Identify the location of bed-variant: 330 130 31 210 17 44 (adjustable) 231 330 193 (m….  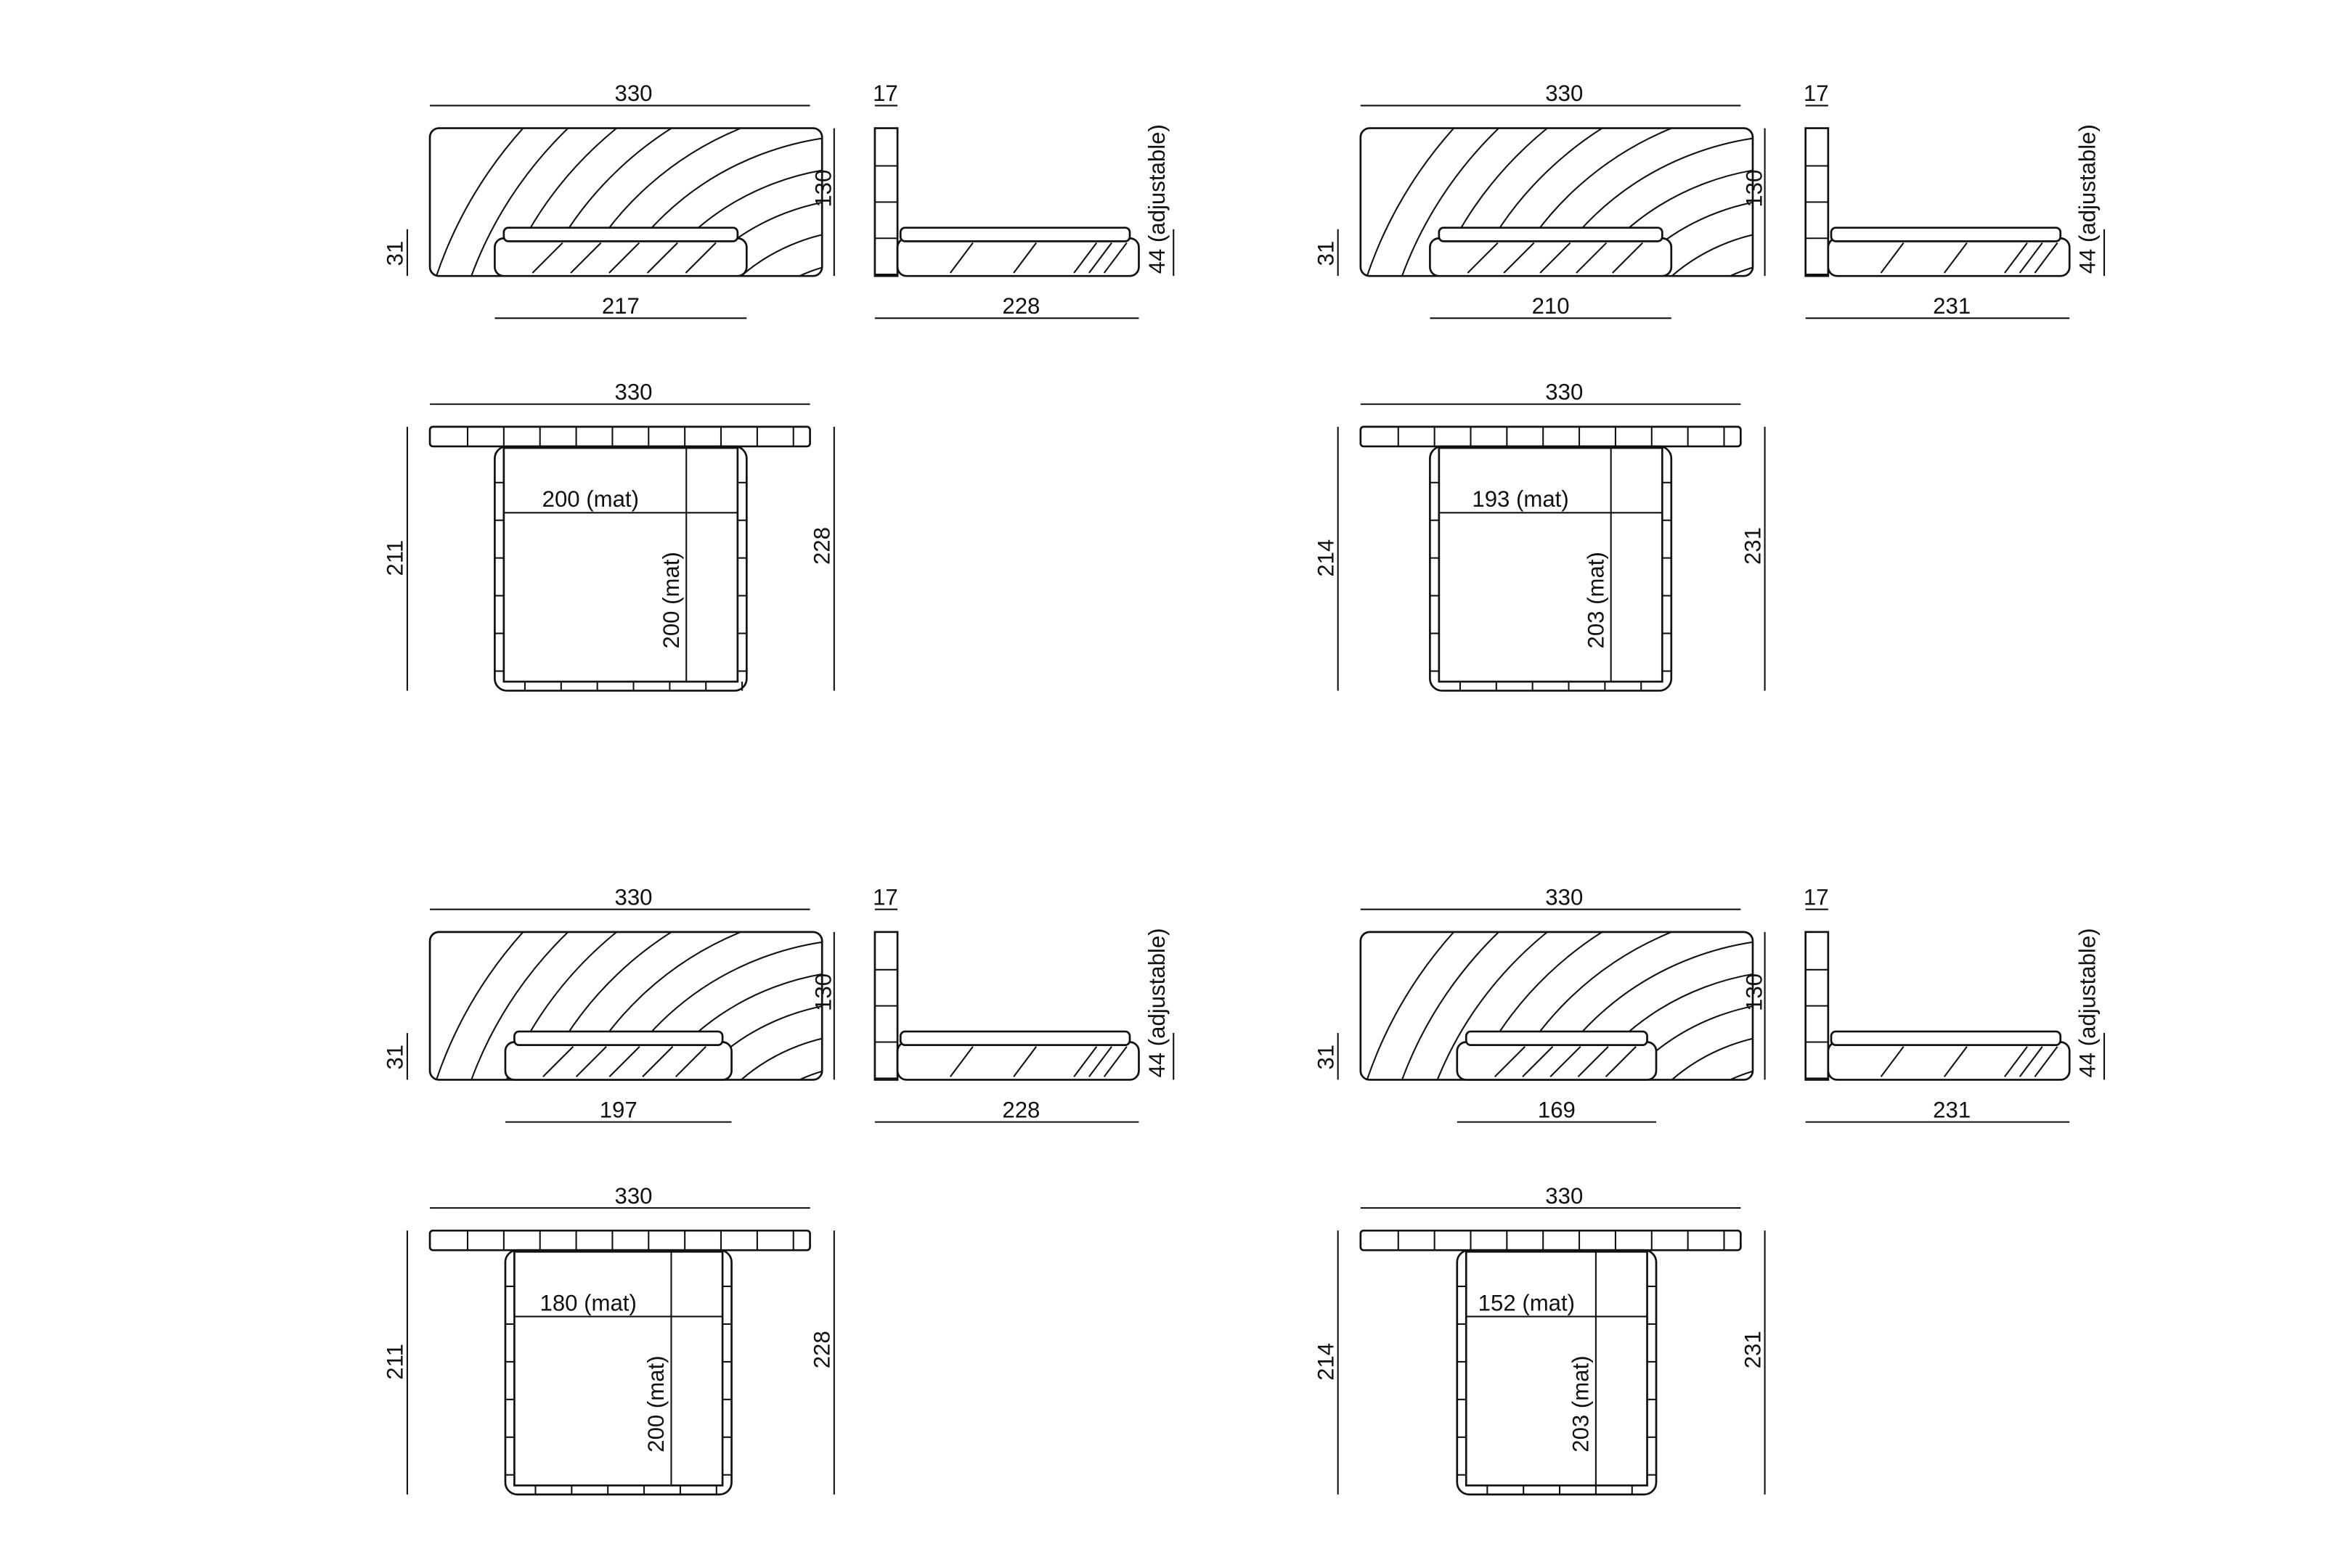
(1709, 387).